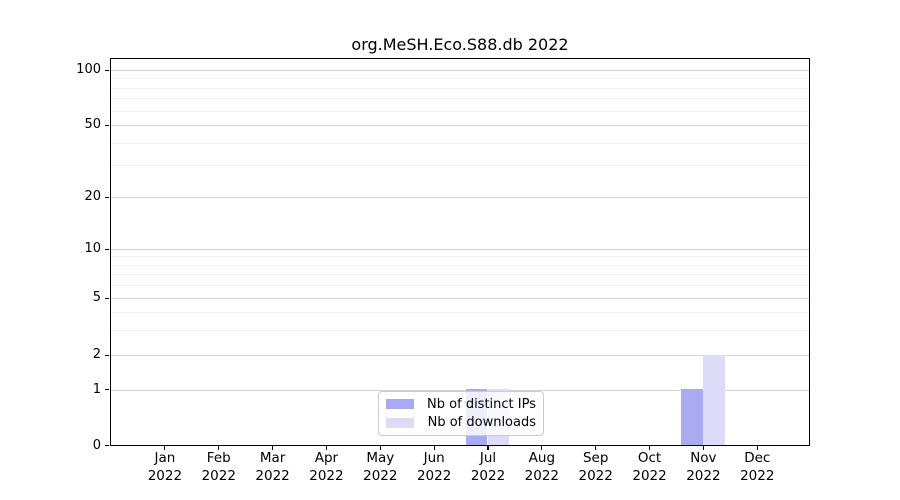 This screenshot has width=900, height=500. I want to click on x-axis-tick-label: Oct 2022, so click(650, 467).